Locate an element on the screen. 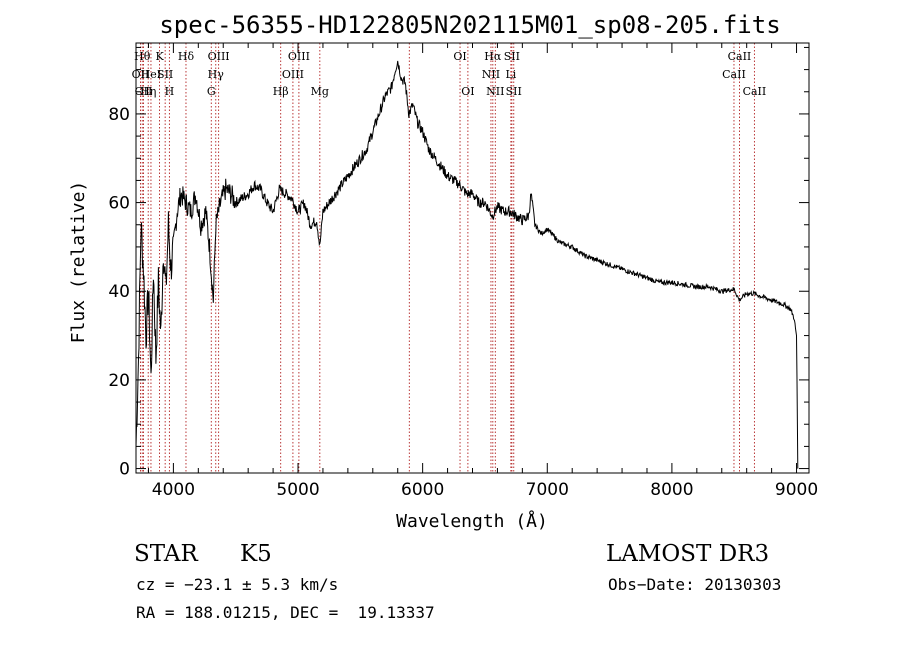 The image size is (900, 649). x-axis-label: Wavelength (Å) is located at coordinates (472, 521).